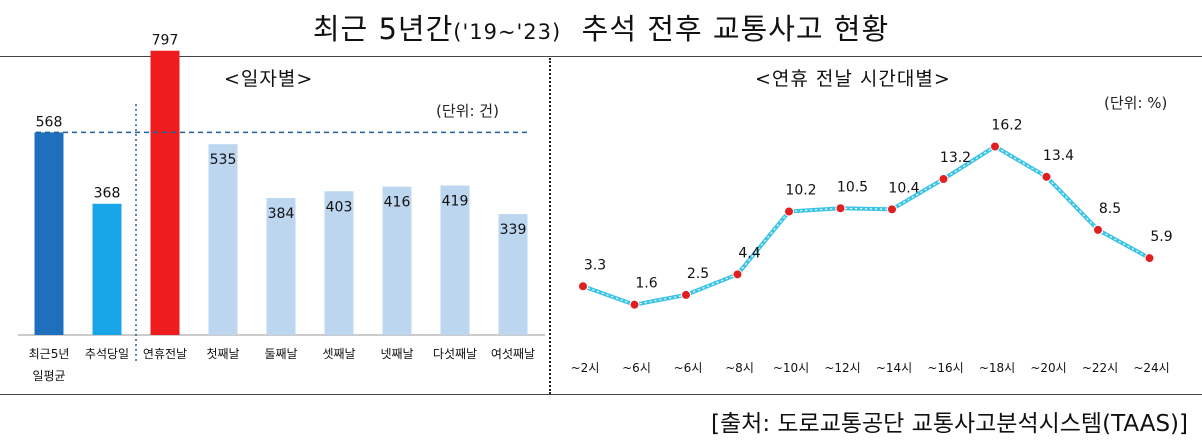 This screenshot has height=448, width=1202. What do you see at coordinates (165, 41) in the screenshot?
I see `bar-value-label: 797` at bounding box center [165, 41].